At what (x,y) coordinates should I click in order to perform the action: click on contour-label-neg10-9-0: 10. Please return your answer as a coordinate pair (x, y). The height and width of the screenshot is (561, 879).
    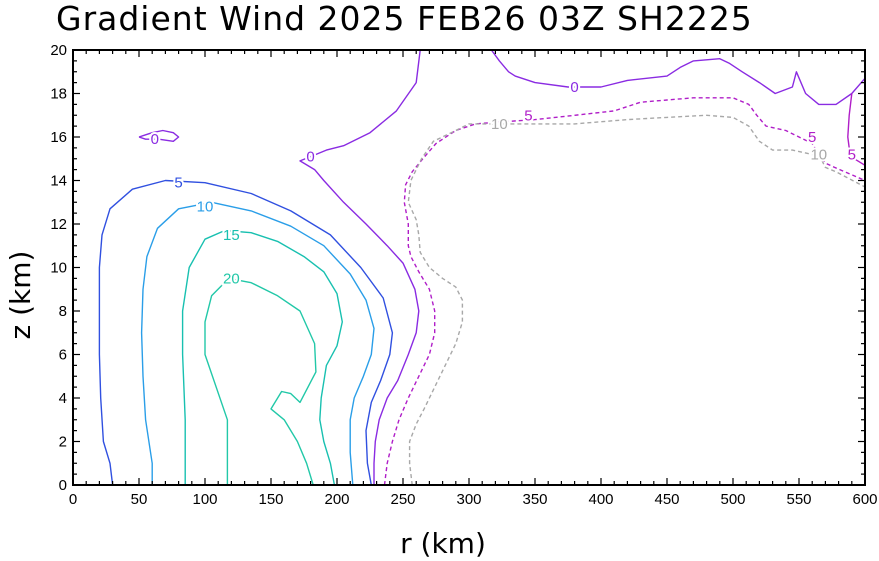
    Looking at the image, I should click on (499, 124).